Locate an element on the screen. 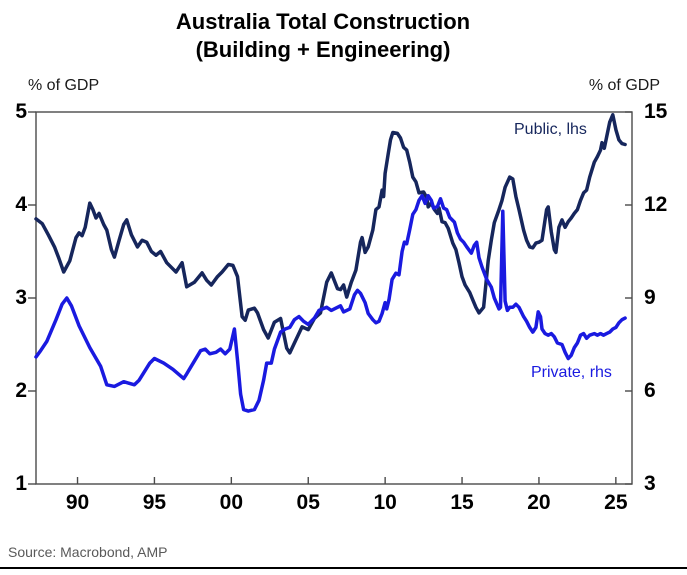 The height and width of the screenshot is (575, 687). x-axis-tick-label: 15 is located at coordinates (462, 502).